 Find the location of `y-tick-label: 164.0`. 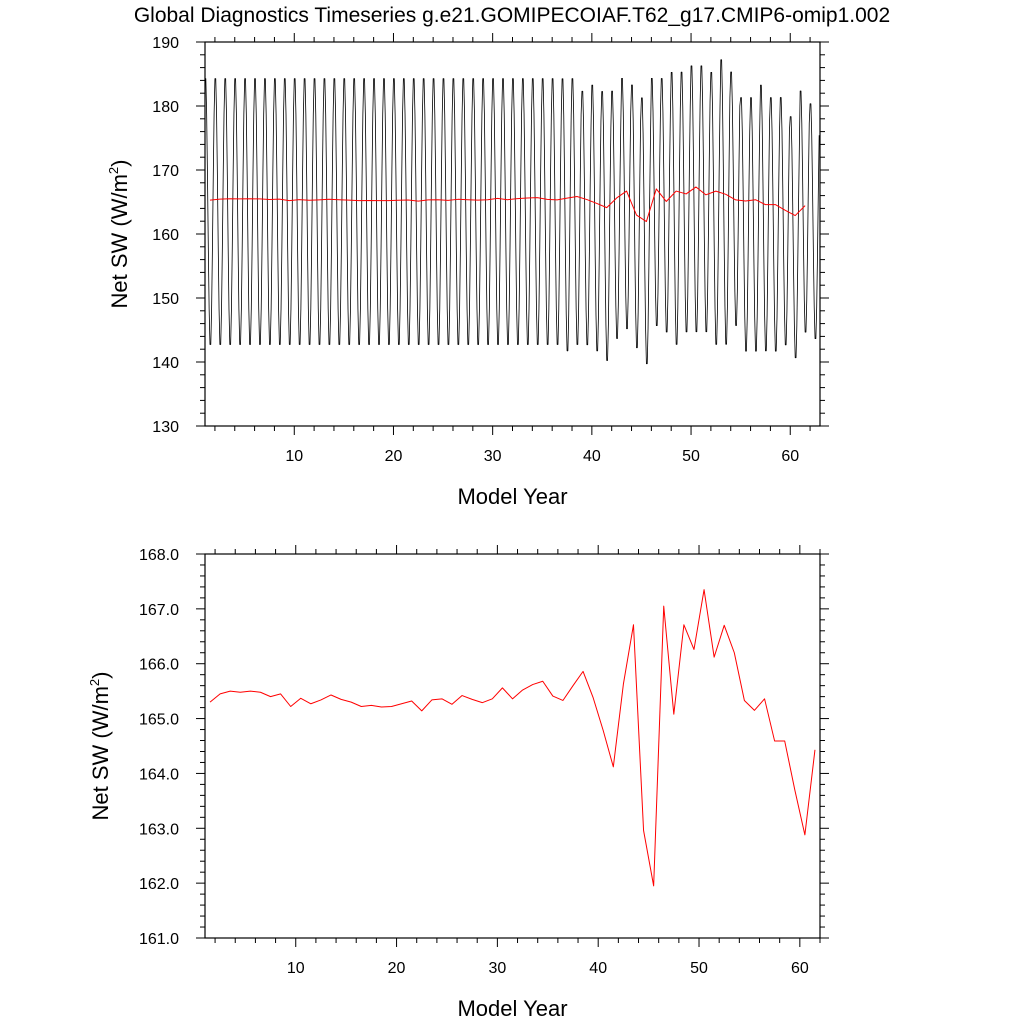

y-tick-label: 164.0 is located at coordinates (159, 774).